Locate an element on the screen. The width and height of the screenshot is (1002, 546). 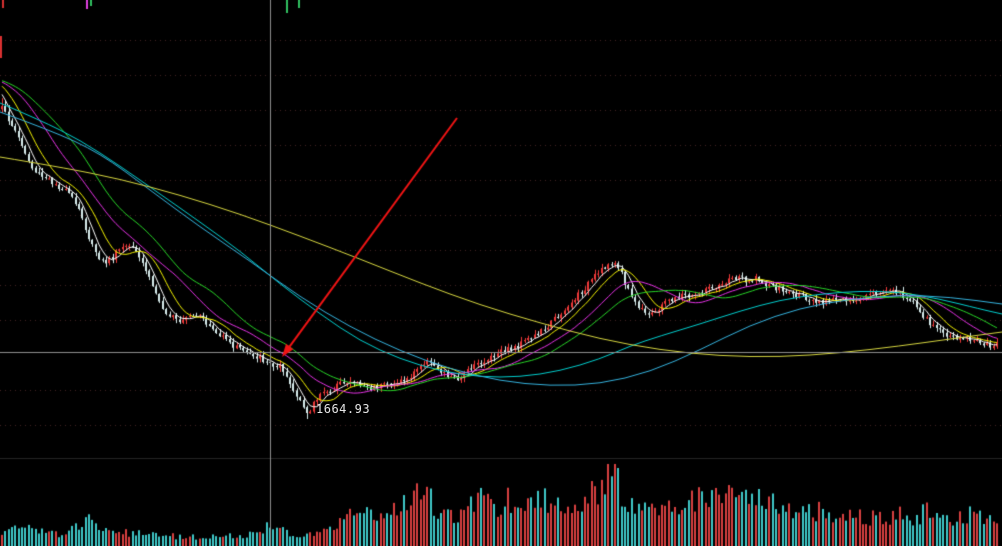
price-annotation: 1664.93 is located at coordinates (343, 409).